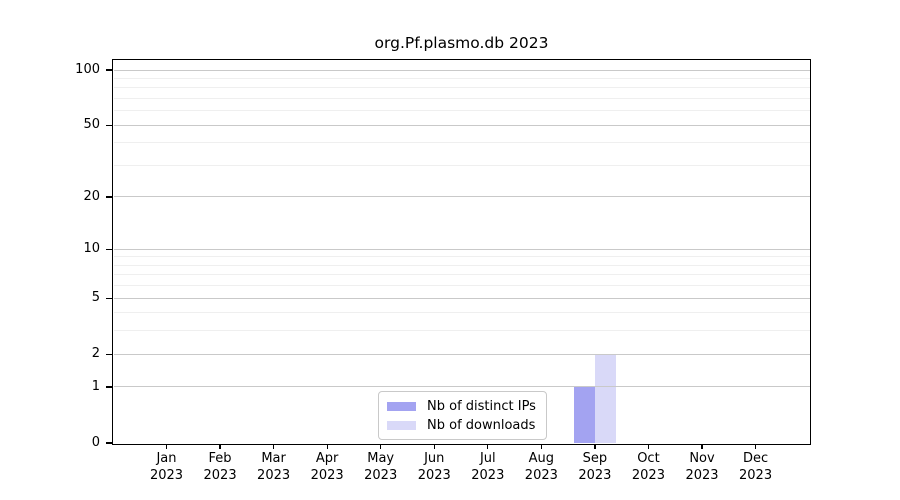 This screenshot has height=500, width=900. What do you see at coordinates (95, 298) in the screenshot?
I see `y-axis-label-5: 5` at bounding box center [95, 298].